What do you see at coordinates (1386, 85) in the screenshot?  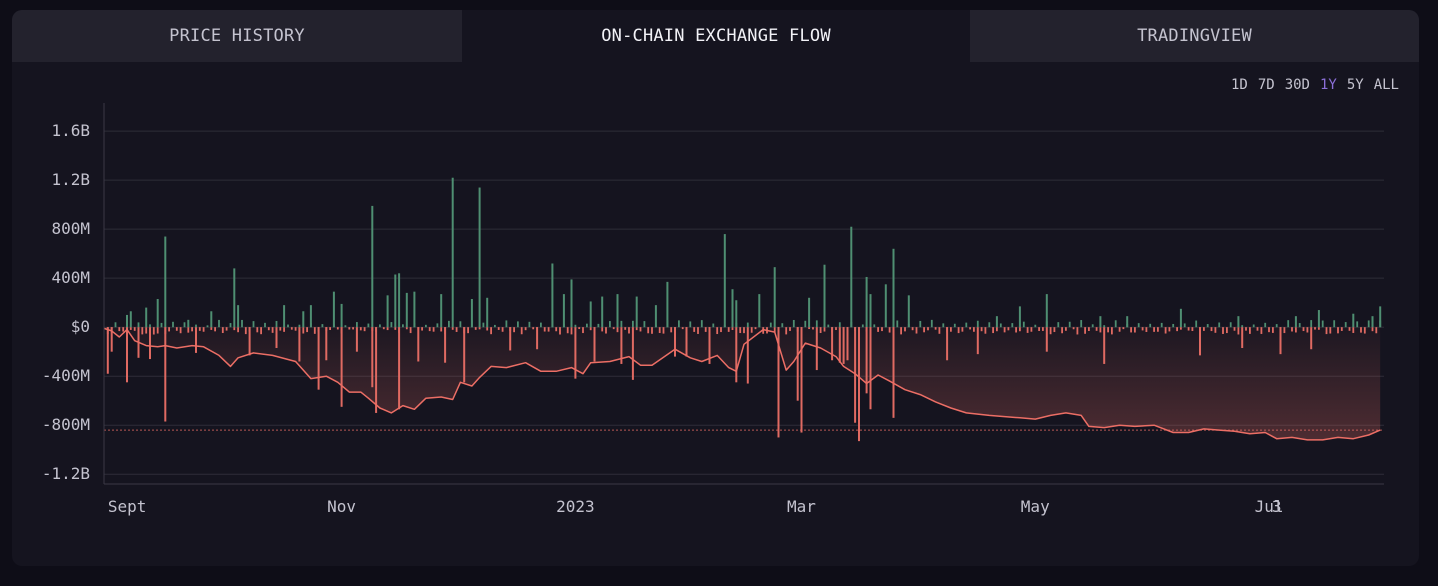 I see `range-all-button: ALL` at bounding box center [1386, 85].